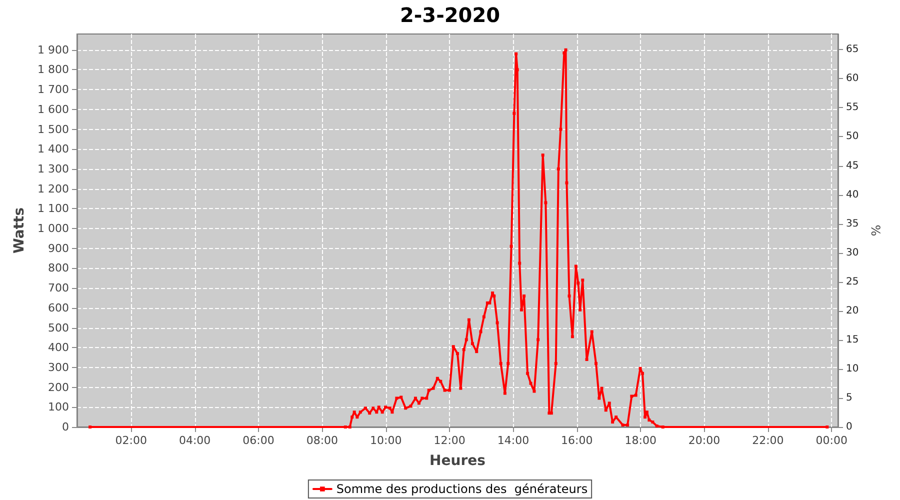  What do you see at coordinates (53, 129) in the screenshot?
I see `y-tick-label: 1 500` at bounding box center [53, 129].